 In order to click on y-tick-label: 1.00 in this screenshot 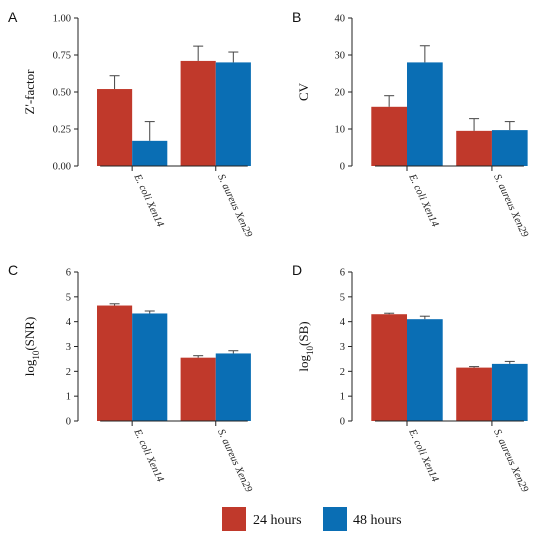, I will do `click(62, 19)`.